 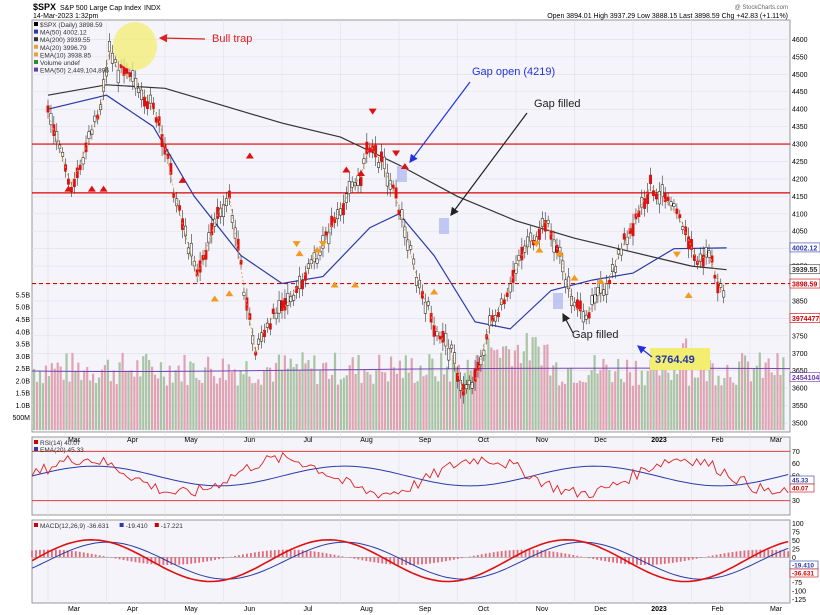 What do you see at coordinates (805, 378) in the screenshot?
I see `price-tag-label: 2454104` at bounding box center [805, 378].